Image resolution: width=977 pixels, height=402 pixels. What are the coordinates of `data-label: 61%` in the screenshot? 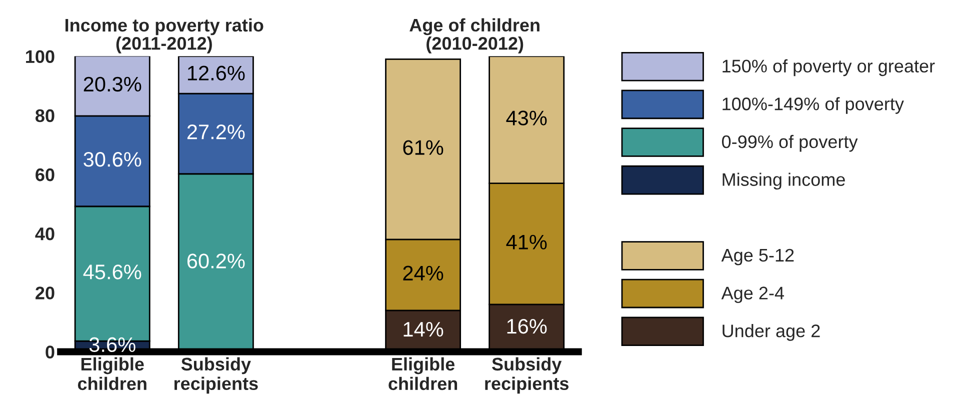 It's located at (423, 147).